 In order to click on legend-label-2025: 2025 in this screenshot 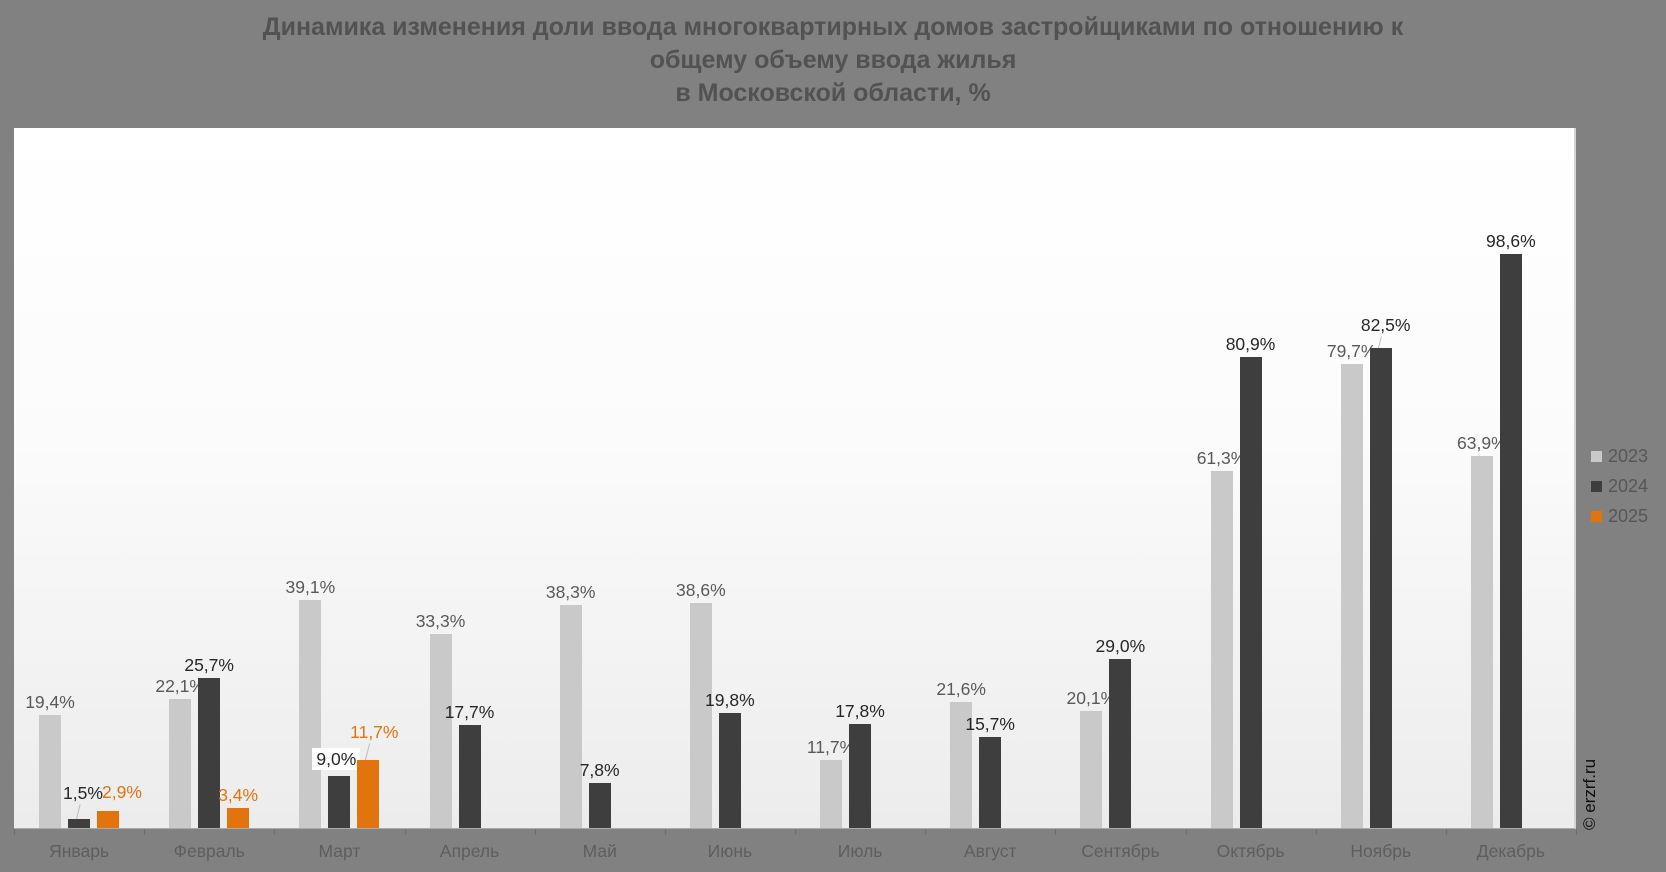, I will do `click(1628, 516)`.